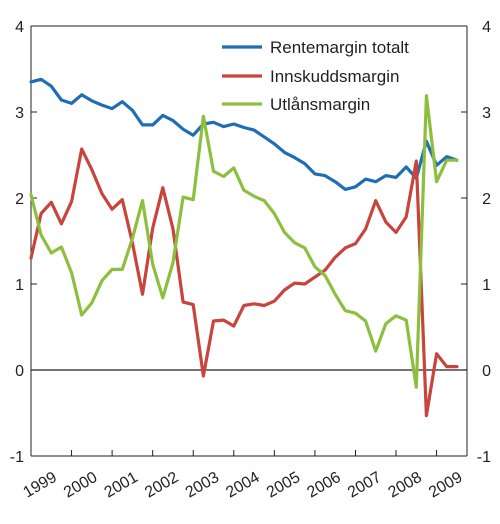 The width and height of the screenshot is (500, 524). What do you see at coordinates (19, 27) in the screenshot?
I see `left-y-tick-label: 4` at bounding box center [19, 27].